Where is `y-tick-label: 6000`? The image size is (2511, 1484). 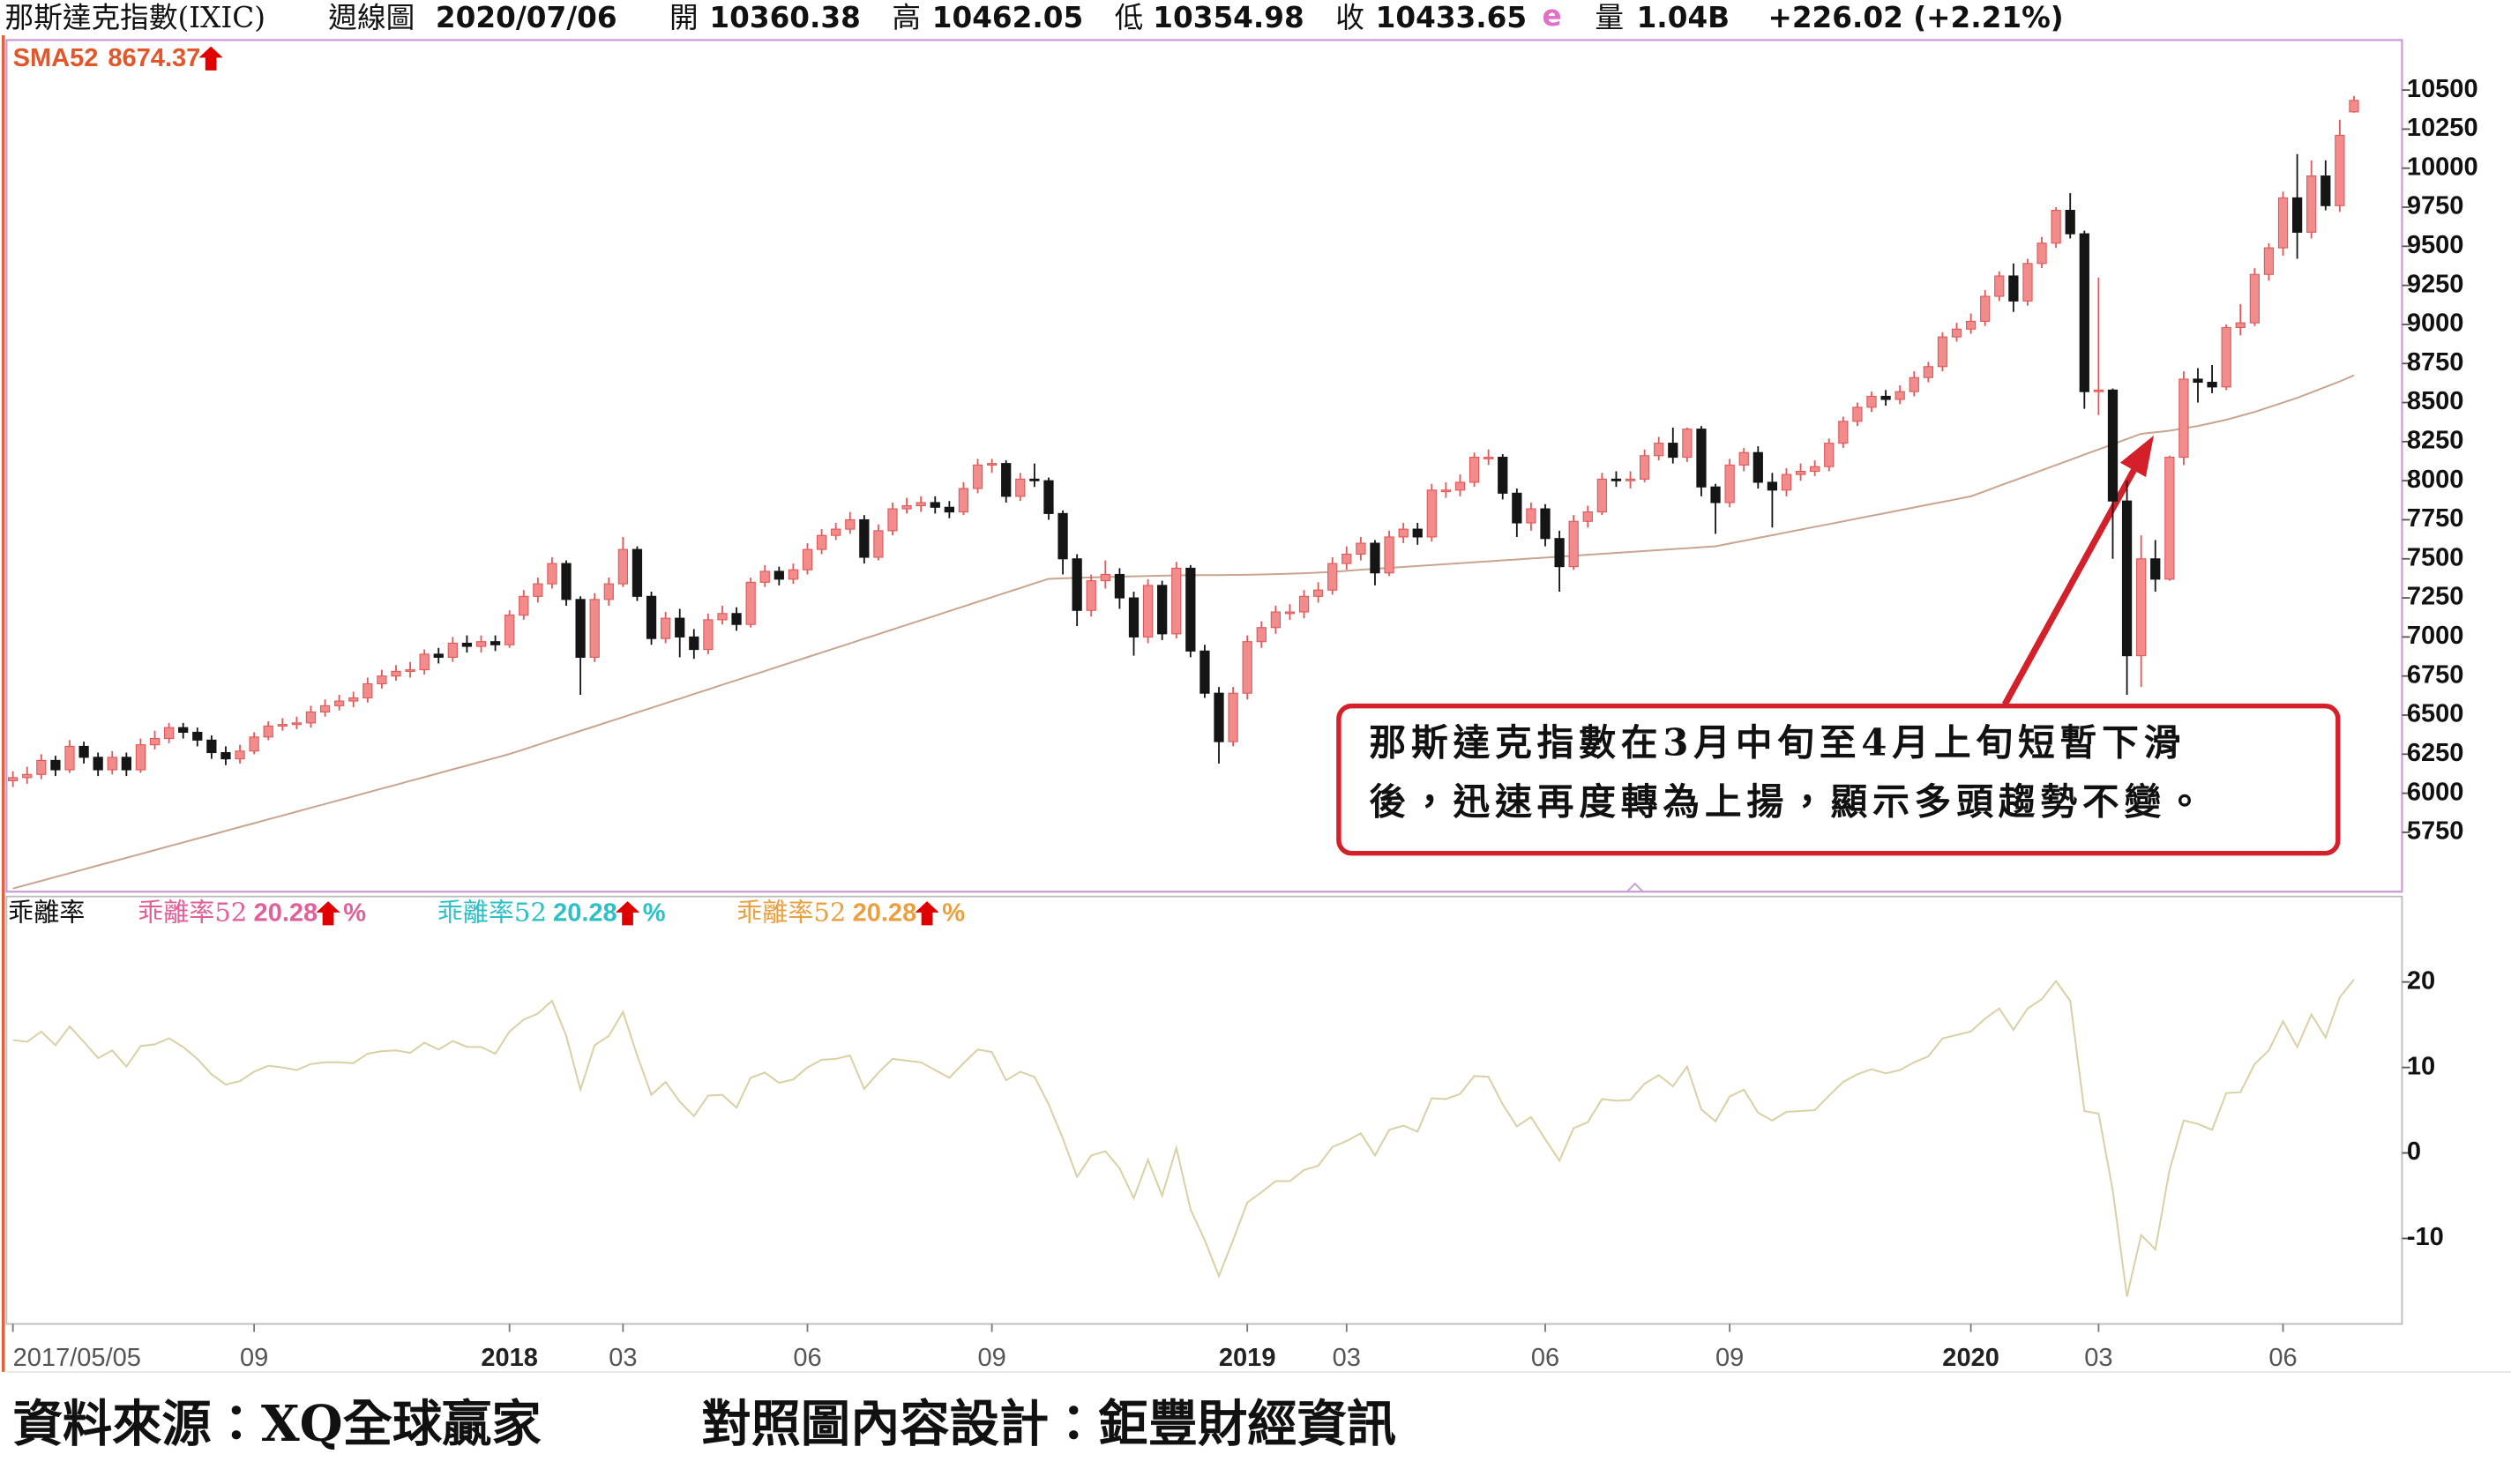 y-tick-label: 6000 is located at coordinates (2435, 792).